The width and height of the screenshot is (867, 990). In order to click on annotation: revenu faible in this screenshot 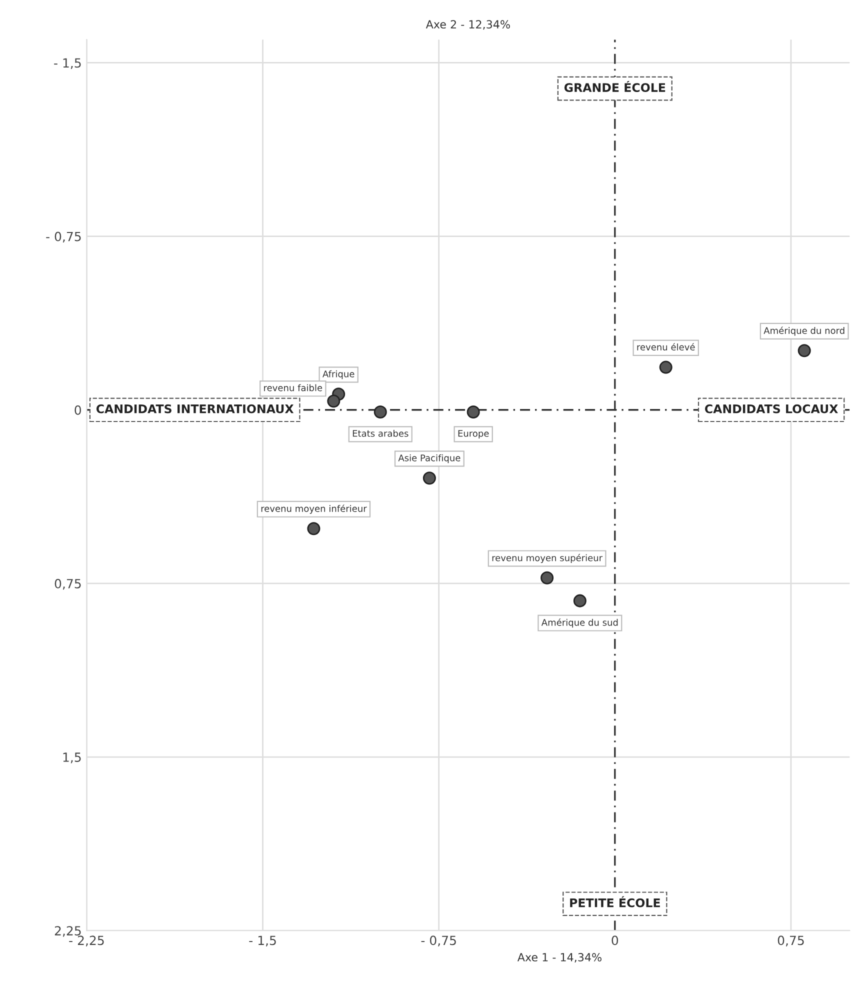, I will do `click(293, 388)`.